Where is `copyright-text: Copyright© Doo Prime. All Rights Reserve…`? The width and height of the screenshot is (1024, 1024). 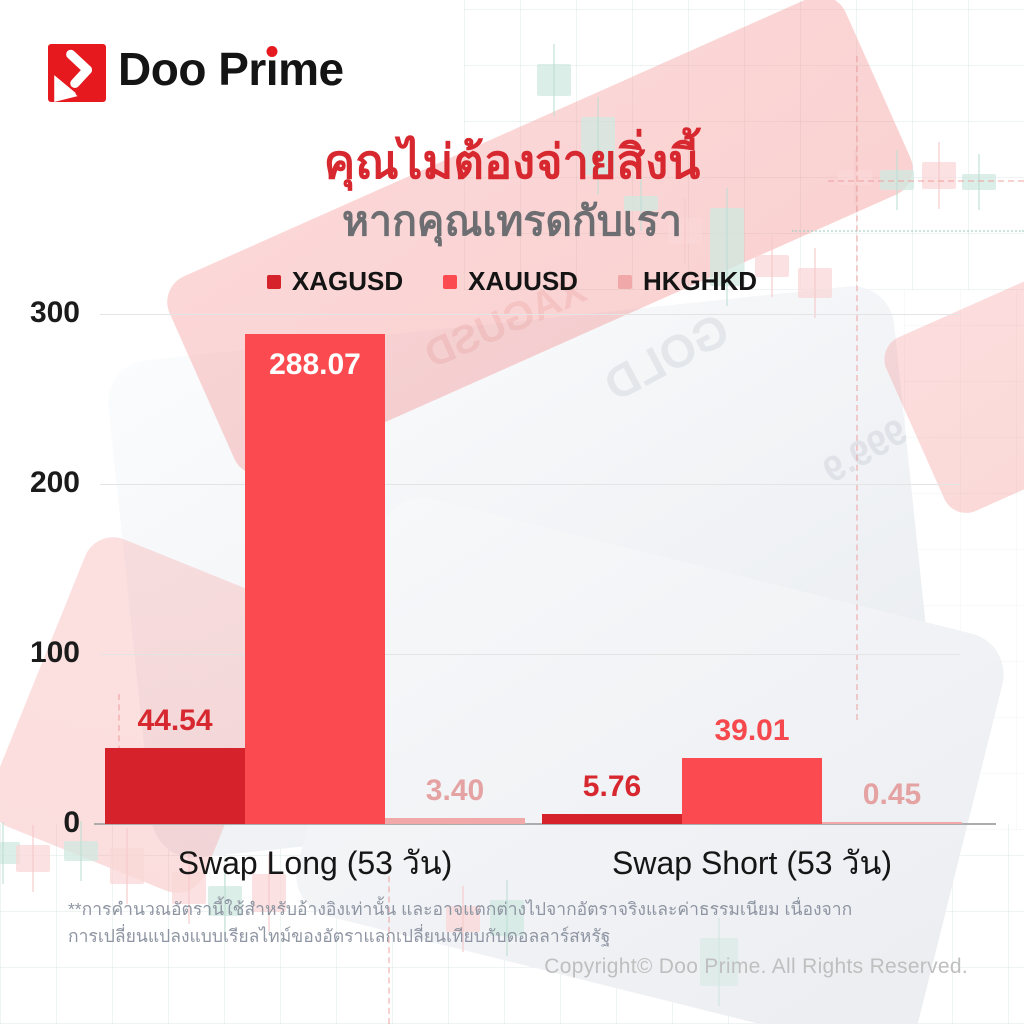 copyright-text: Copyright© Doo Prime. All Rights Reserve… is located at coordinates (756, 966).